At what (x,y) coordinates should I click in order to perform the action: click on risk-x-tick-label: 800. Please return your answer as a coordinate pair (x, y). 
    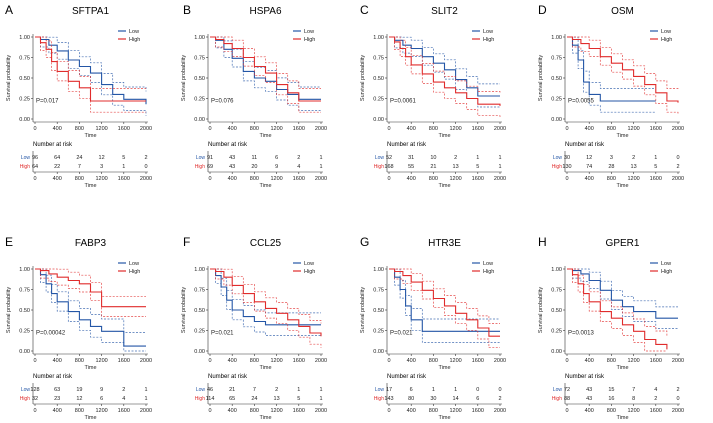
    Looking at the image, I should click on (254, 179).